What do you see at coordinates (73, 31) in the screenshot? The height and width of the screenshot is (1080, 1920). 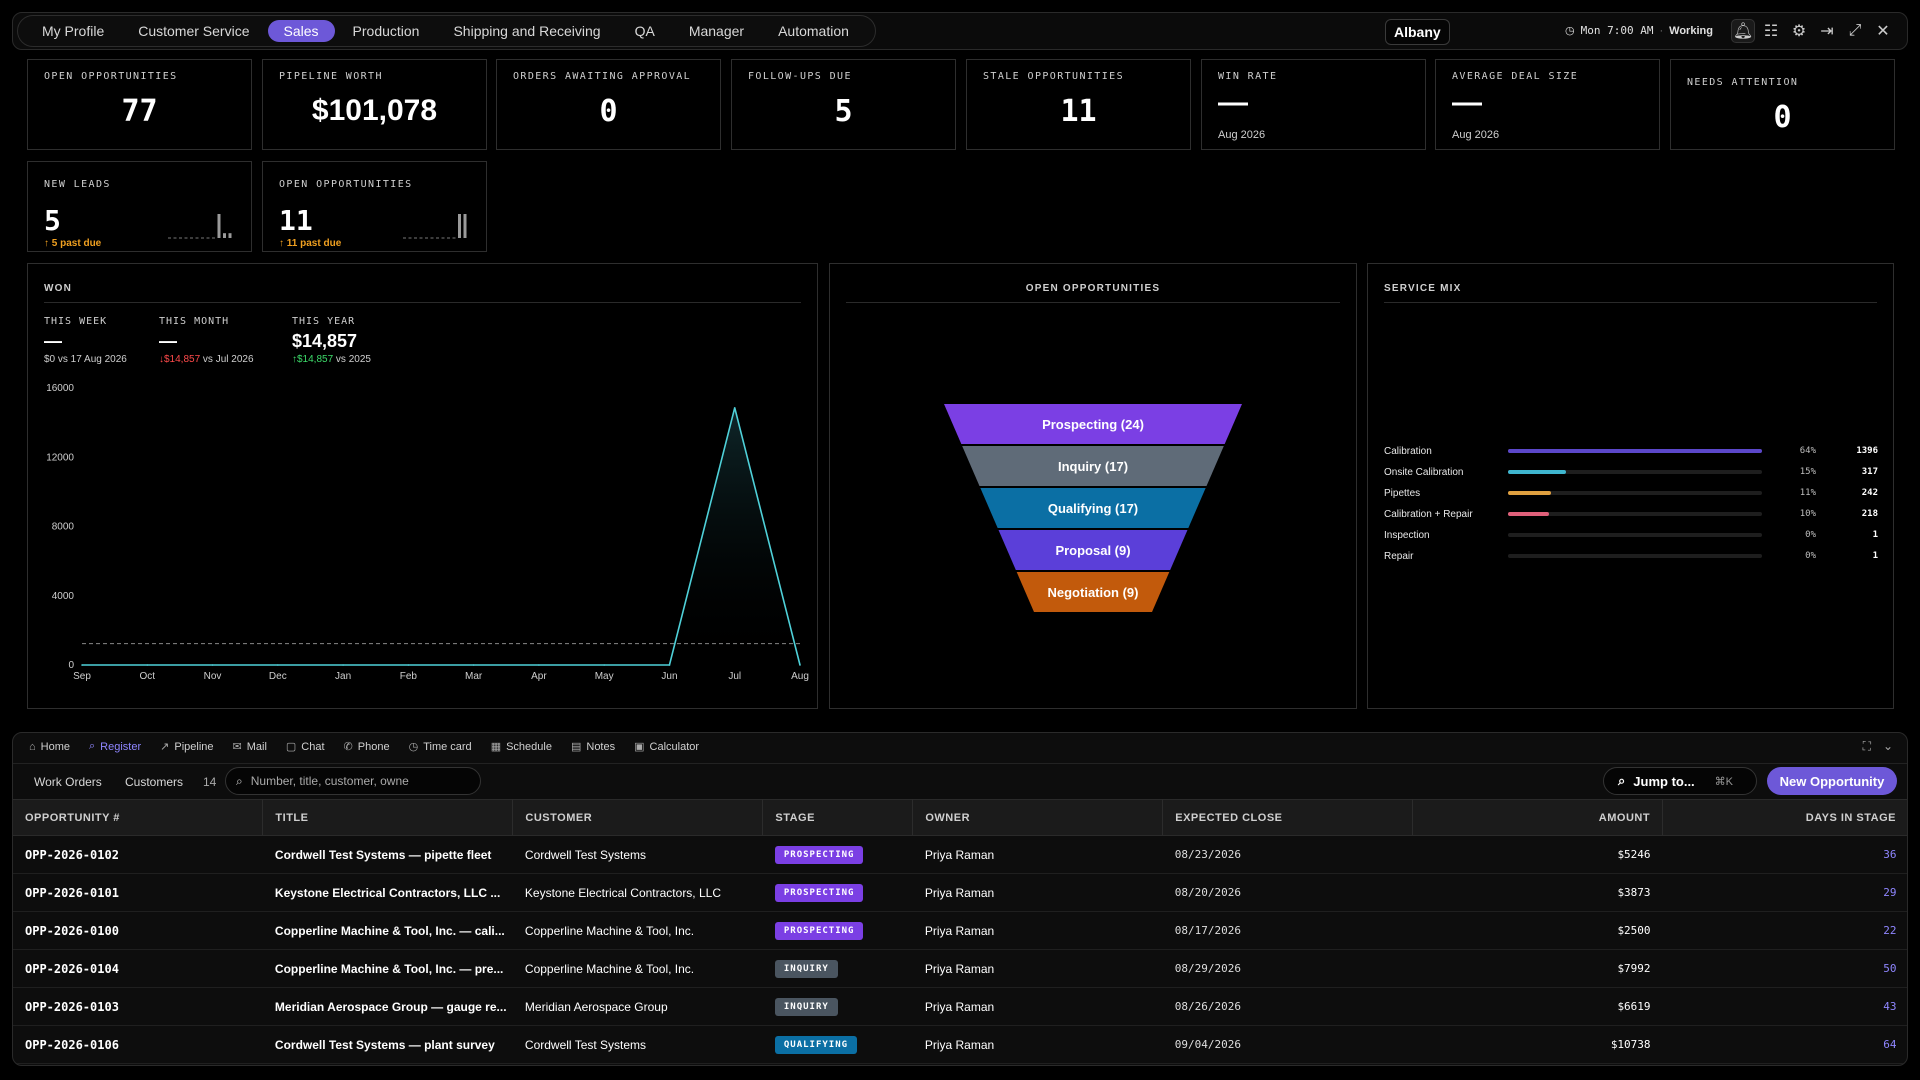 I see `tab-my-profile: My Profile` at bounding box center [73, 31].